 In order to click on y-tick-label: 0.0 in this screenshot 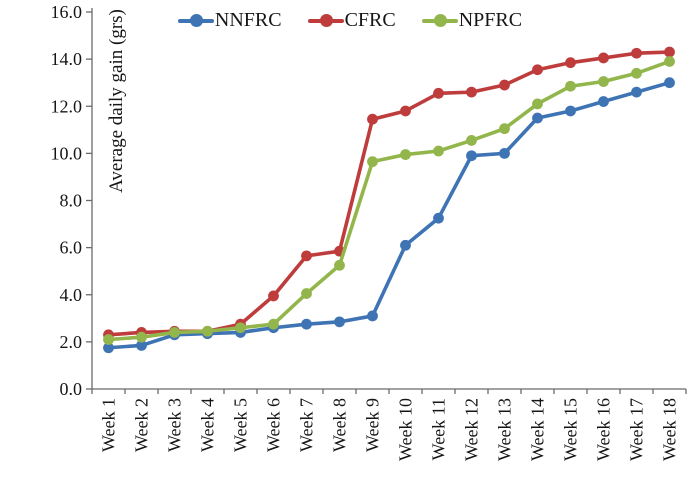, I will do `click(71, 389)`.